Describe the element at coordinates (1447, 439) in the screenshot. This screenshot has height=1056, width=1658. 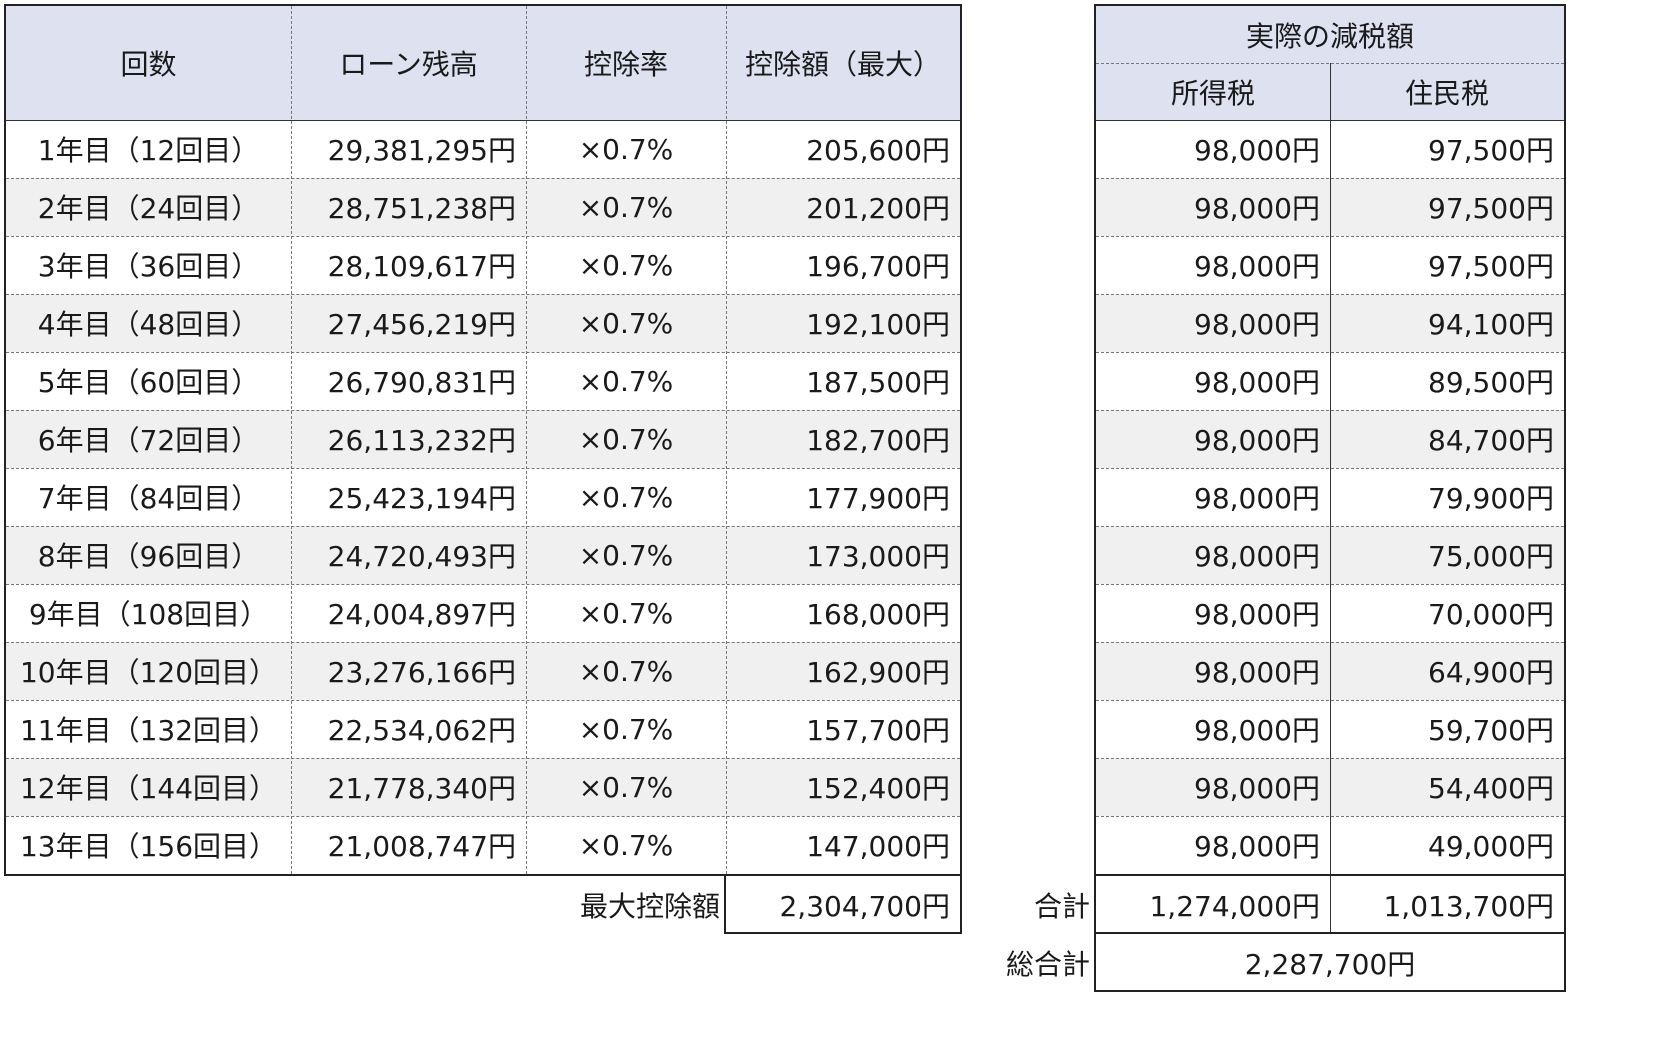
I see `resident-tax-cell: 84,700円` at that location.